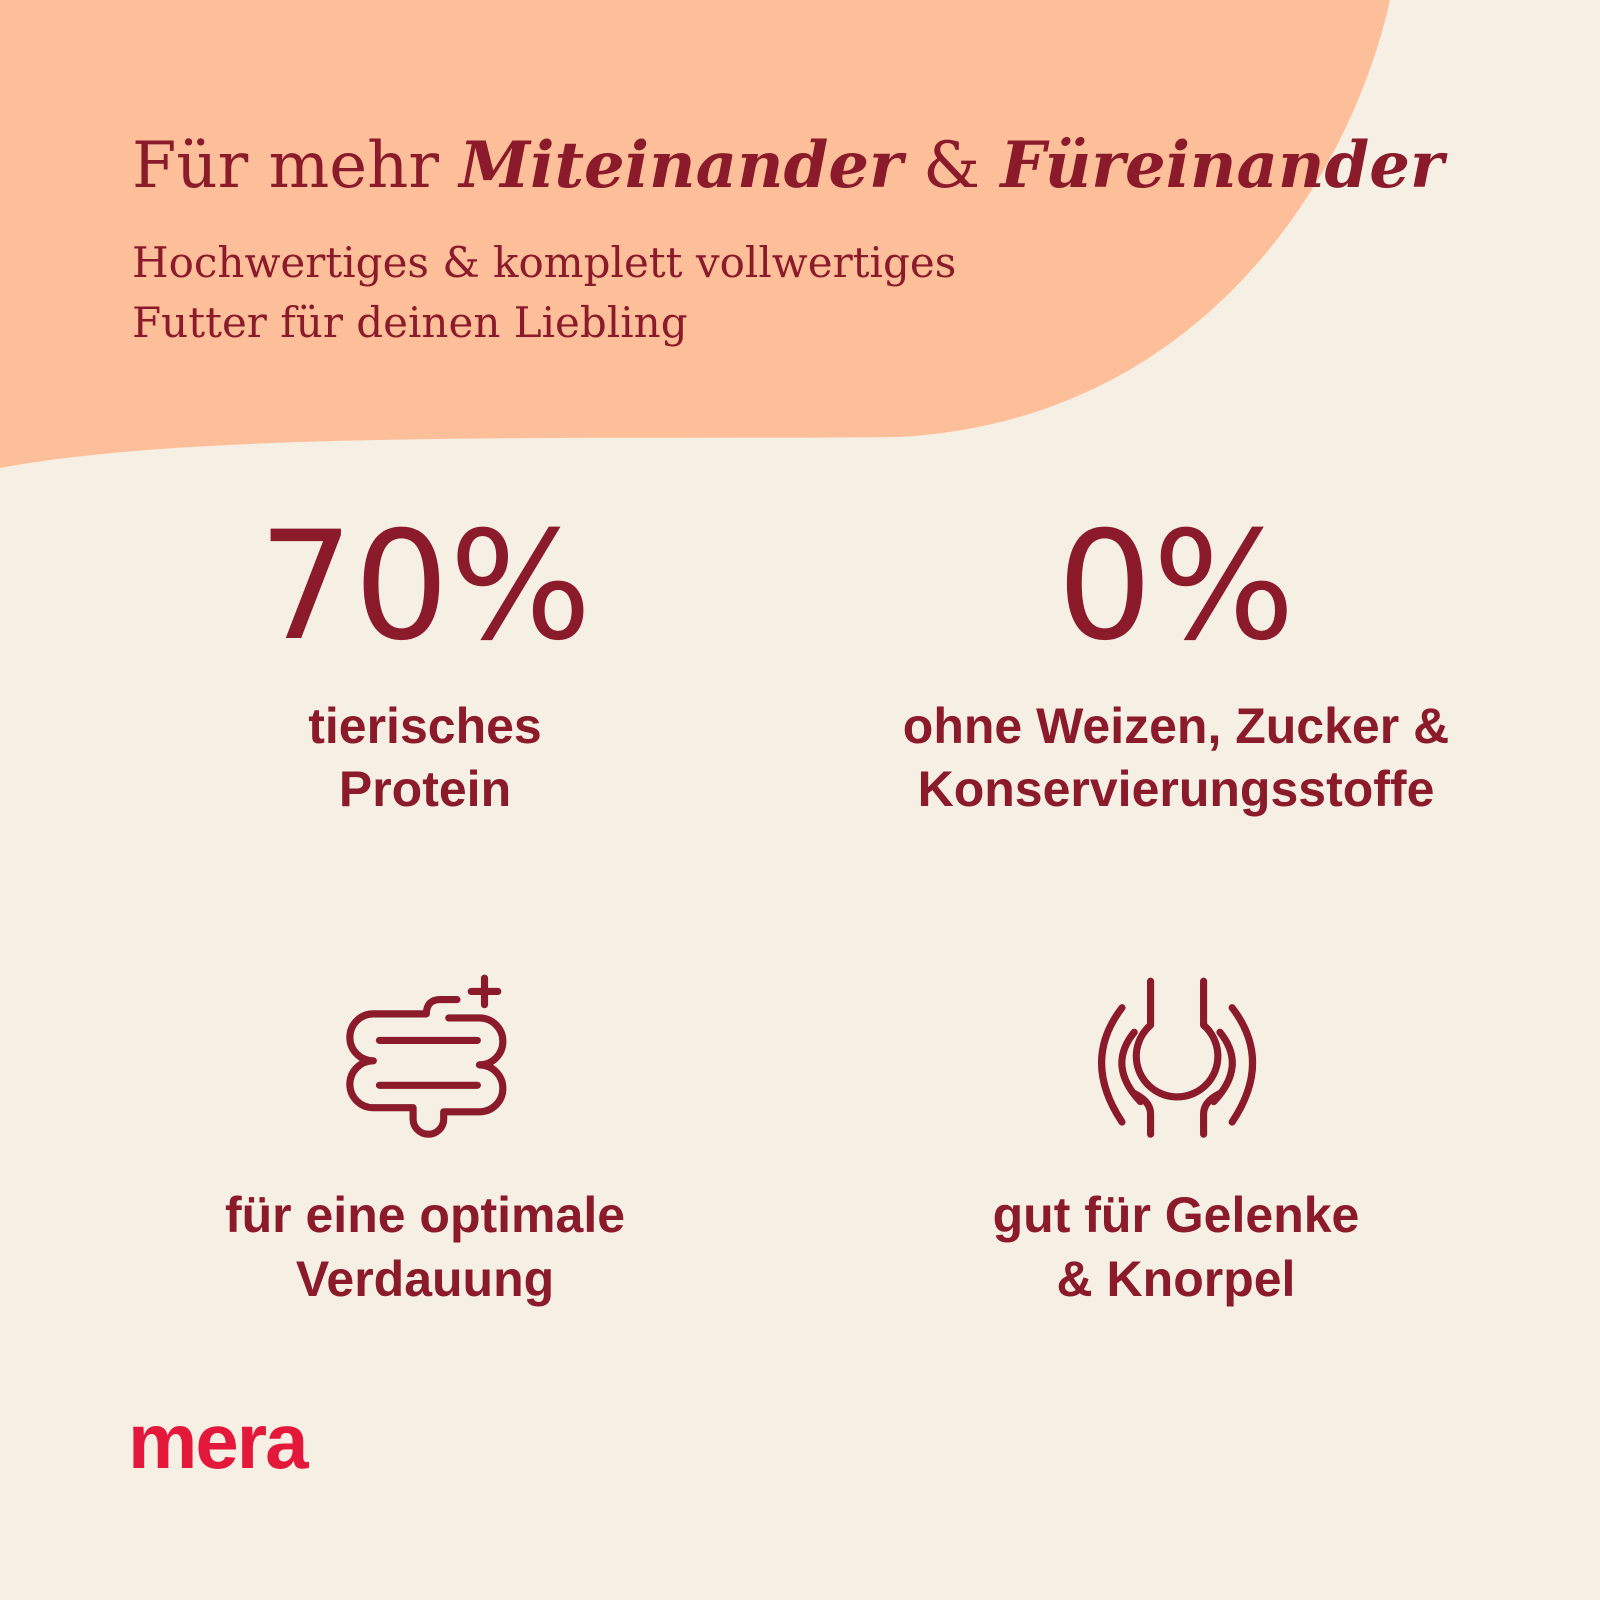  Describe the element at coordinates (426, 1056) in the screenshot. I see `intestine-icon` at that location.